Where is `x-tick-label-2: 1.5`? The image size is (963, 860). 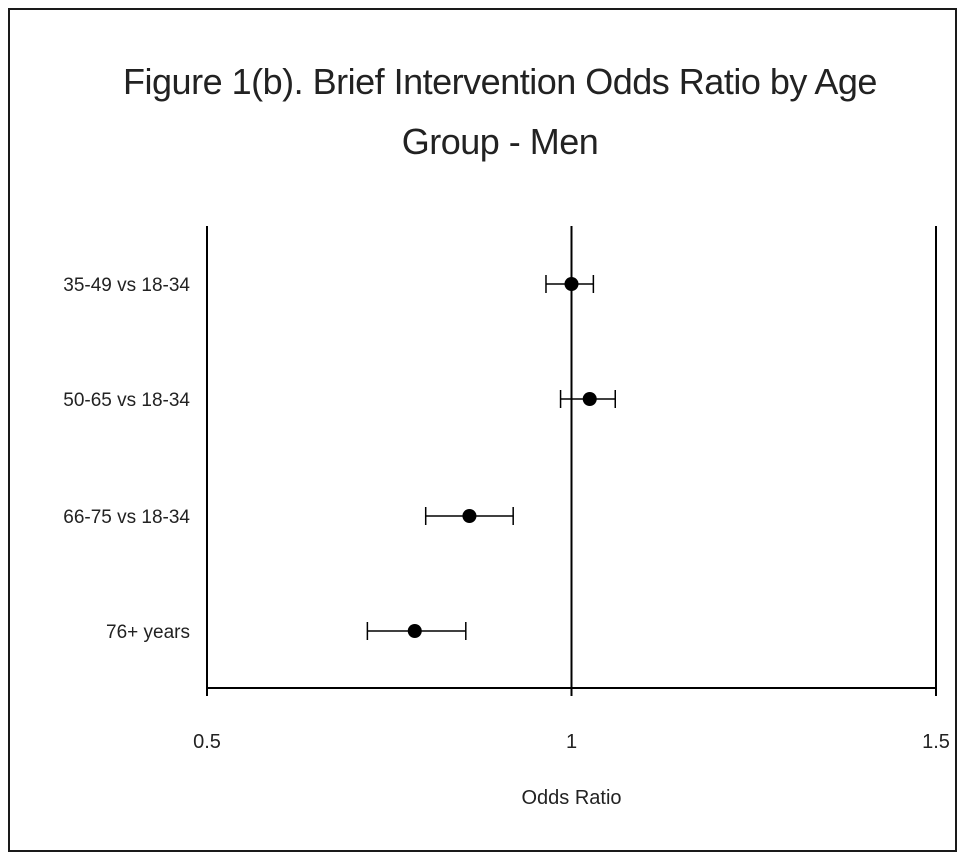
x-tick-label-2: 1.5 is located at coordinates (936, 742).